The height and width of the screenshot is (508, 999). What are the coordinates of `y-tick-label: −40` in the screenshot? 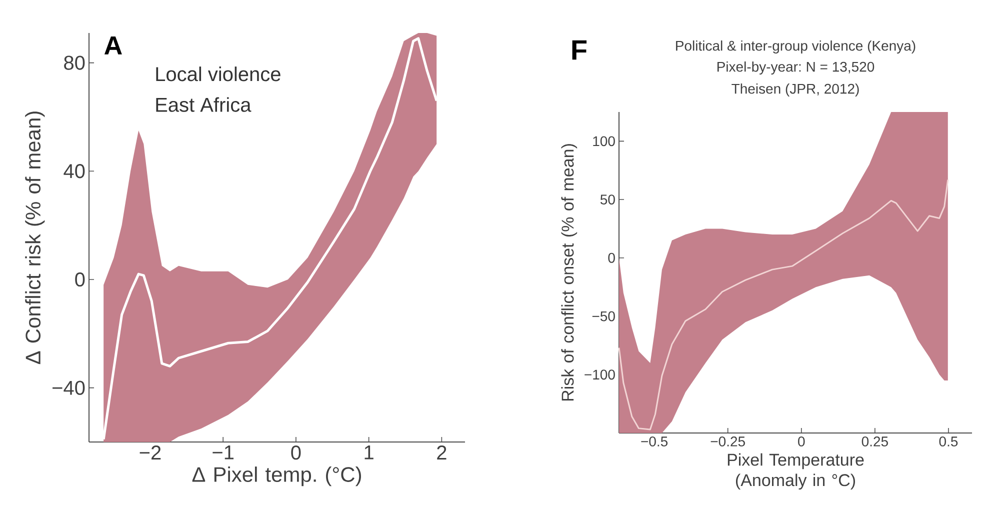 It's located at (68, 387).